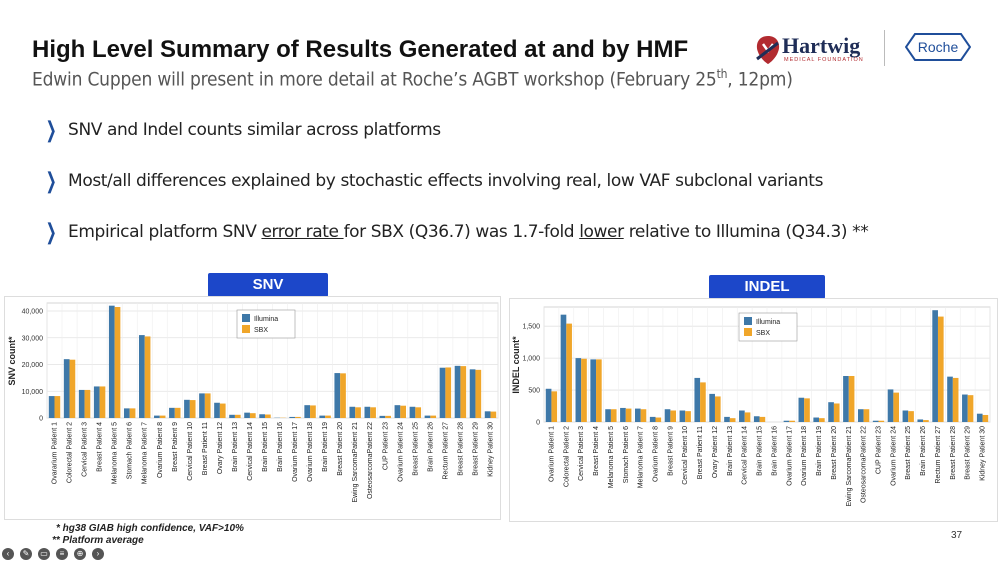 The image size is (1000, 563). Describe the element at coordinates (8, 554) in the screenshot. I see `back-arrow-icon: ‹` at that location.